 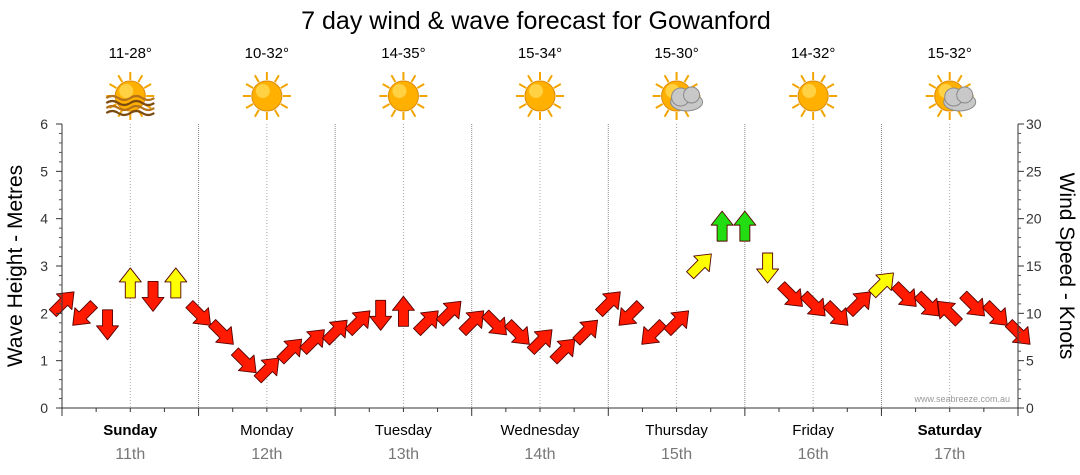 I want to click on y2-tick-label: 25, so click(x=1034, y=171).